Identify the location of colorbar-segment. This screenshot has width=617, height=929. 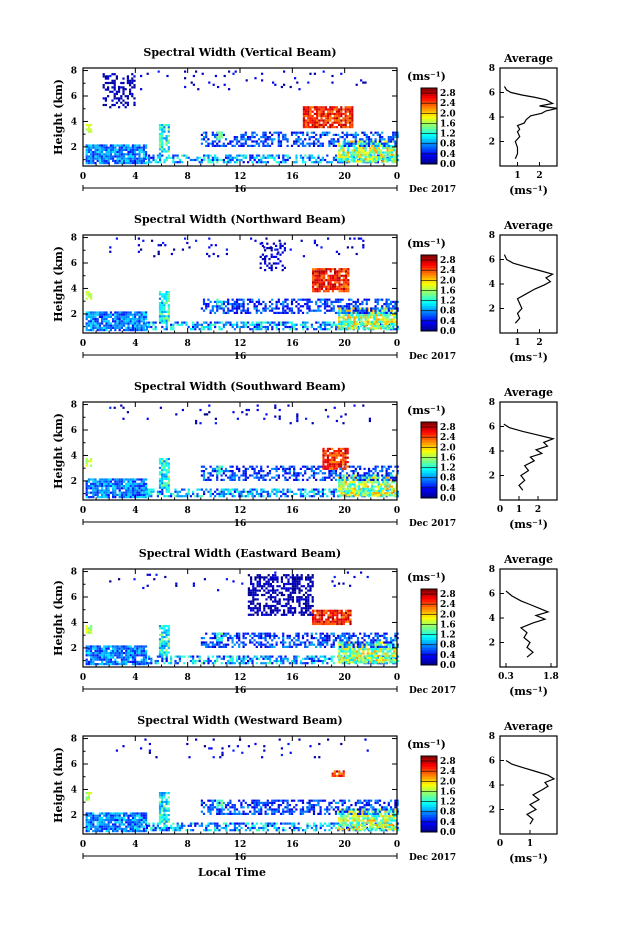
(429, 297).